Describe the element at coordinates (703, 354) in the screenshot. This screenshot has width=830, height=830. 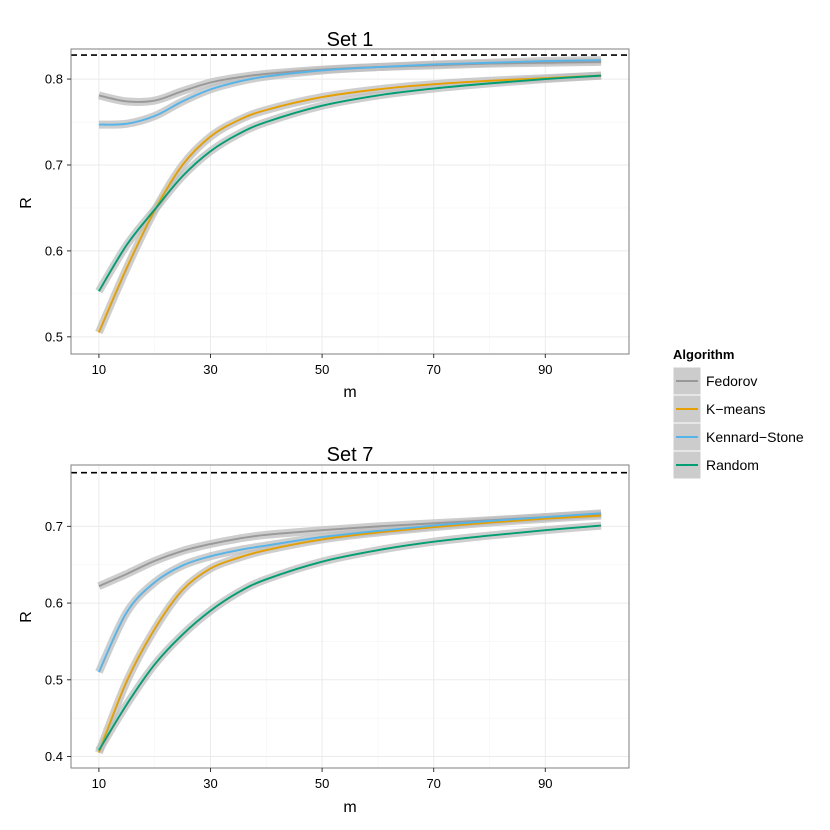
I see `legend-title: Algorithm` at that location.